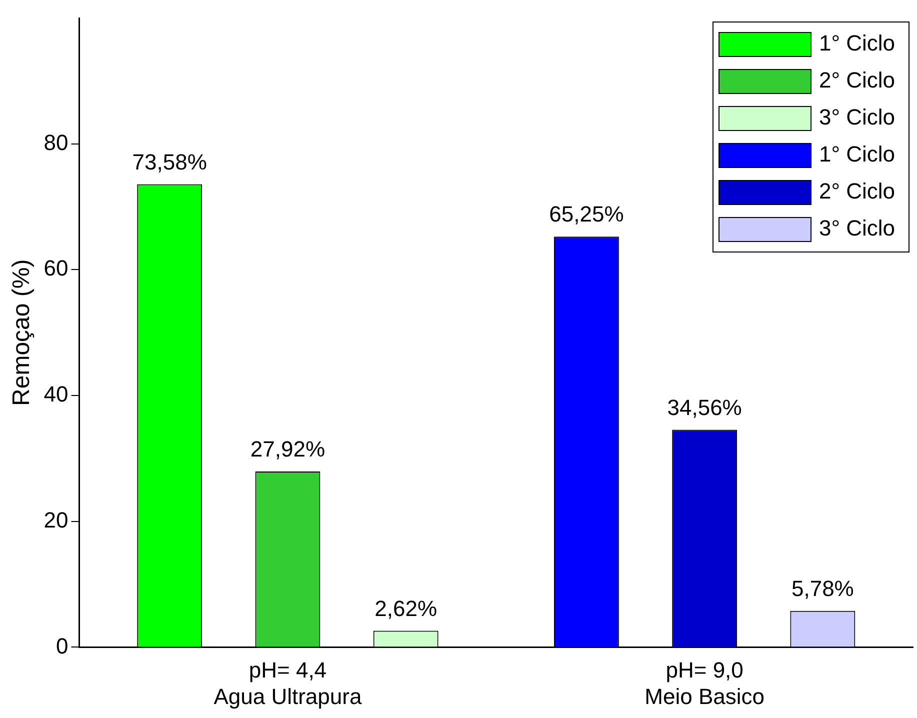 Image resolution: width=917 pixels, height=718 pixels. What do you see at coordinates (169, 161) in the screenshot?
I see `data-label: 73,58%` at bounding box center [169, 161].